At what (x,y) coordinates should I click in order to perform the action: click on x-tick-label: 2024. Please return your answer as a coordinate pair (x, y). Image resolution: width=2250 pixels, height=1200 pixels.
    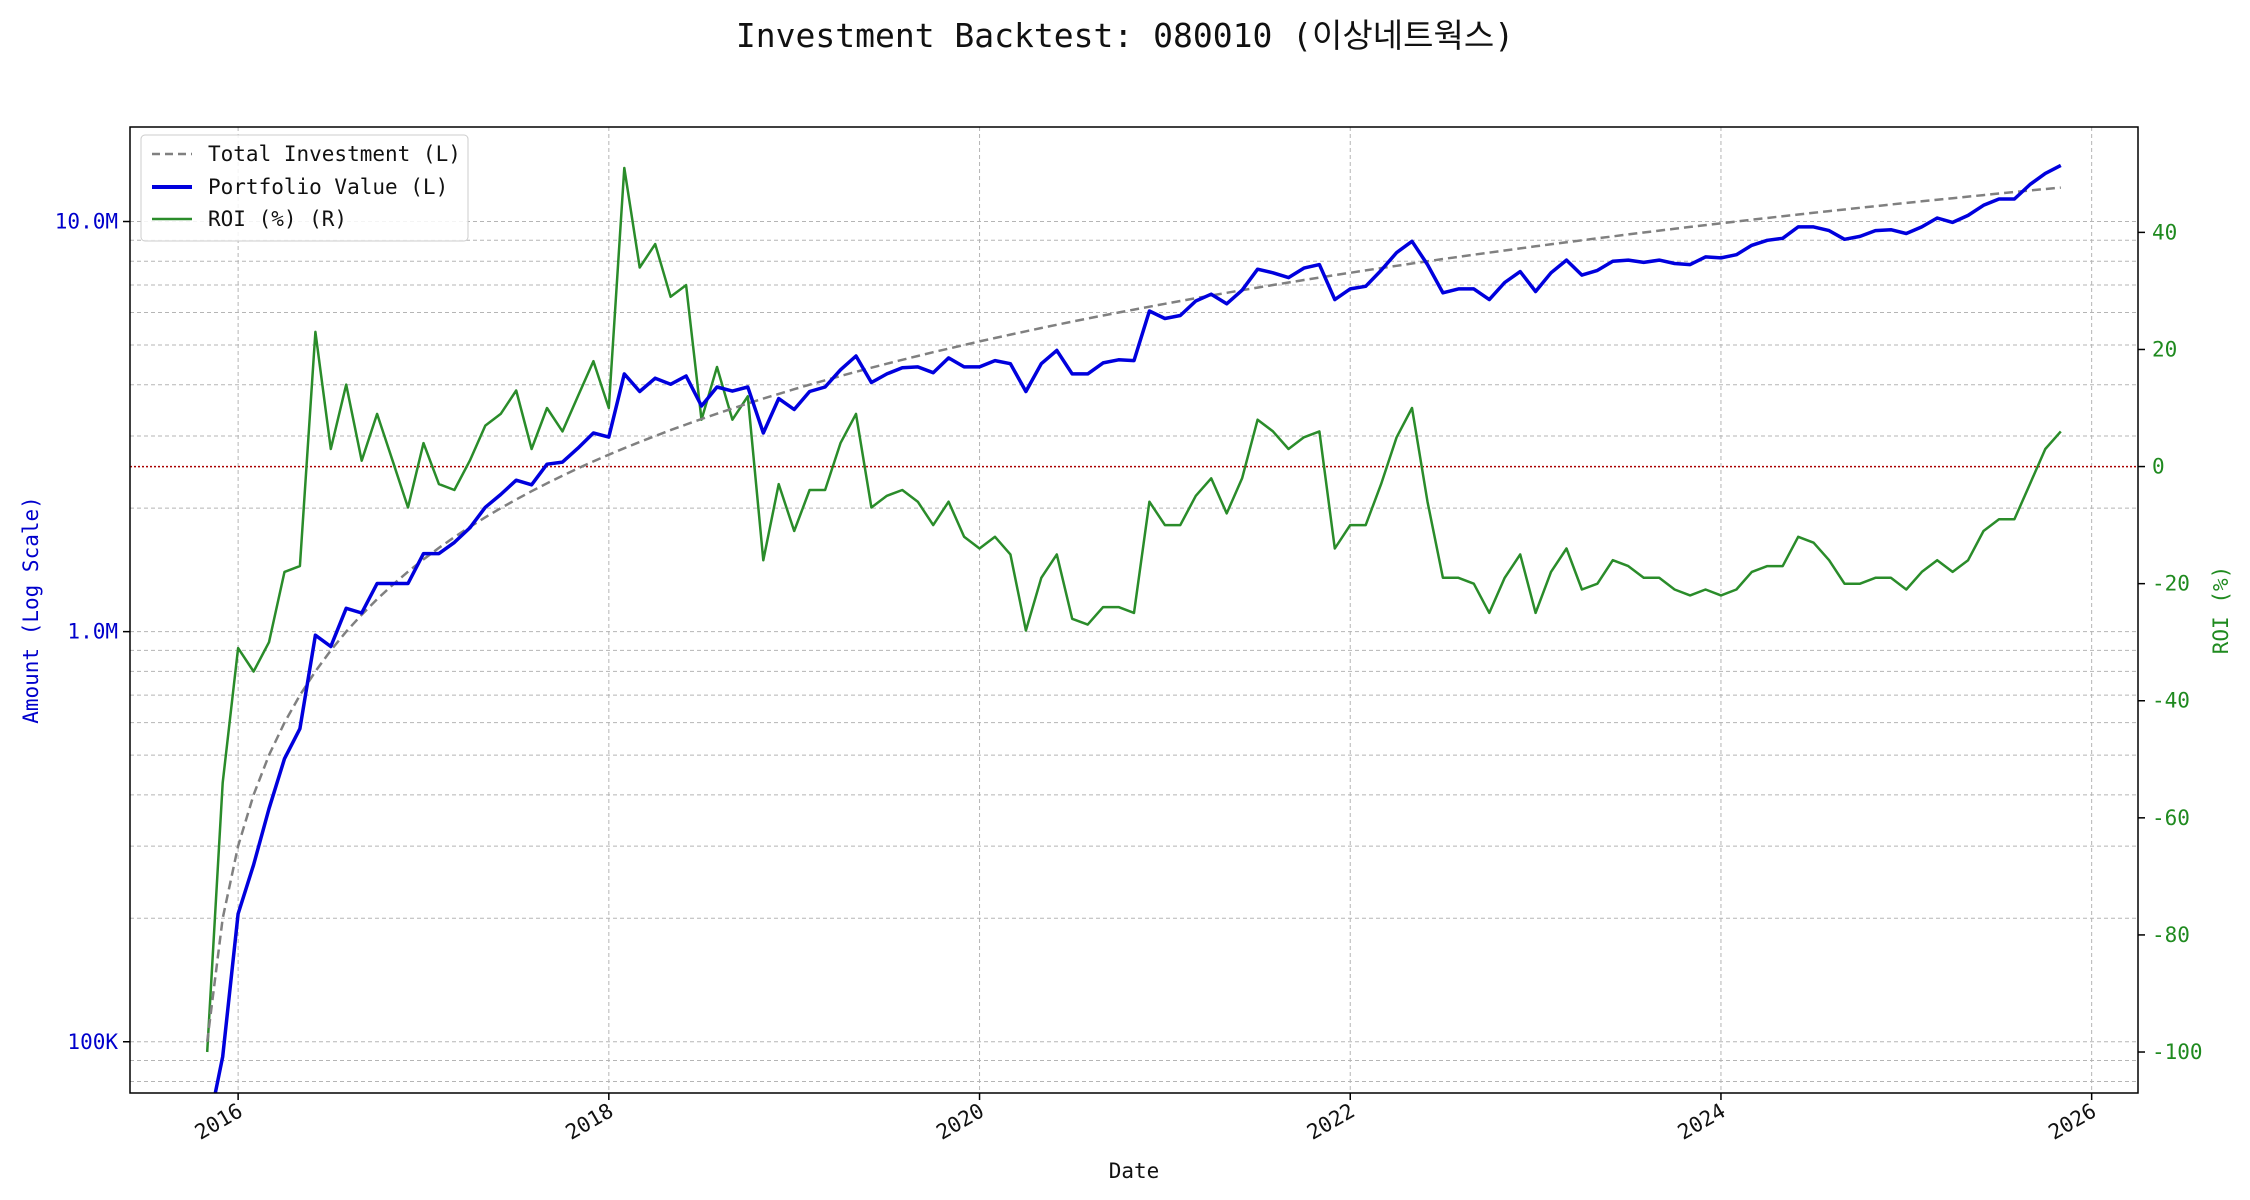
    Looking at the image, I should click on (1702, 1122).